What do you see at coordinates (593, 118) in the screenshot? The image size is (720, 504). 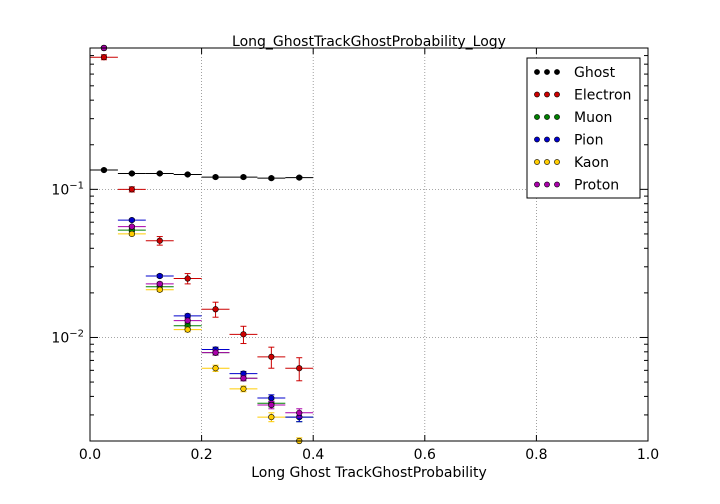 I see `legend-label: Muon` at bounding box center [593, 118].